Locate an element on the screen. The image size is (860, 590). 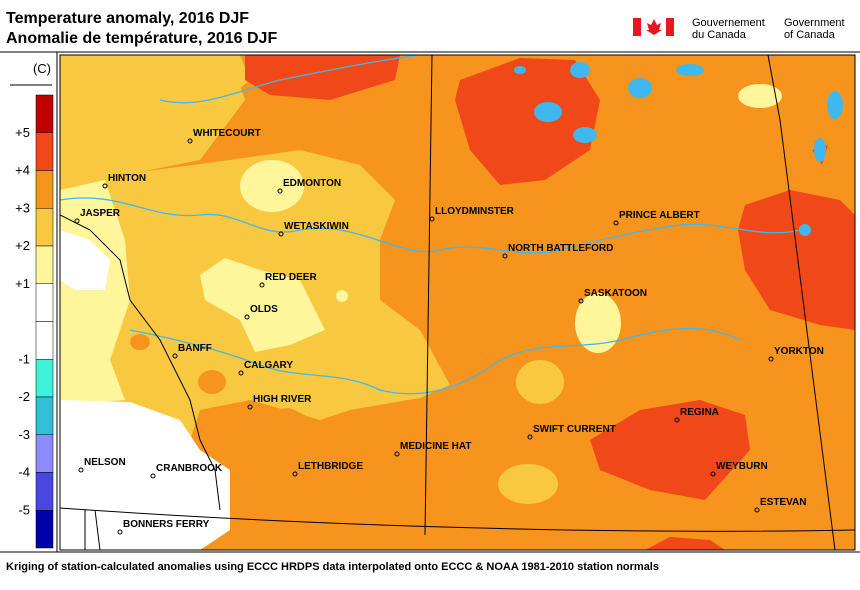
city-label: SASKATOON is located at coordinates (615, 293).